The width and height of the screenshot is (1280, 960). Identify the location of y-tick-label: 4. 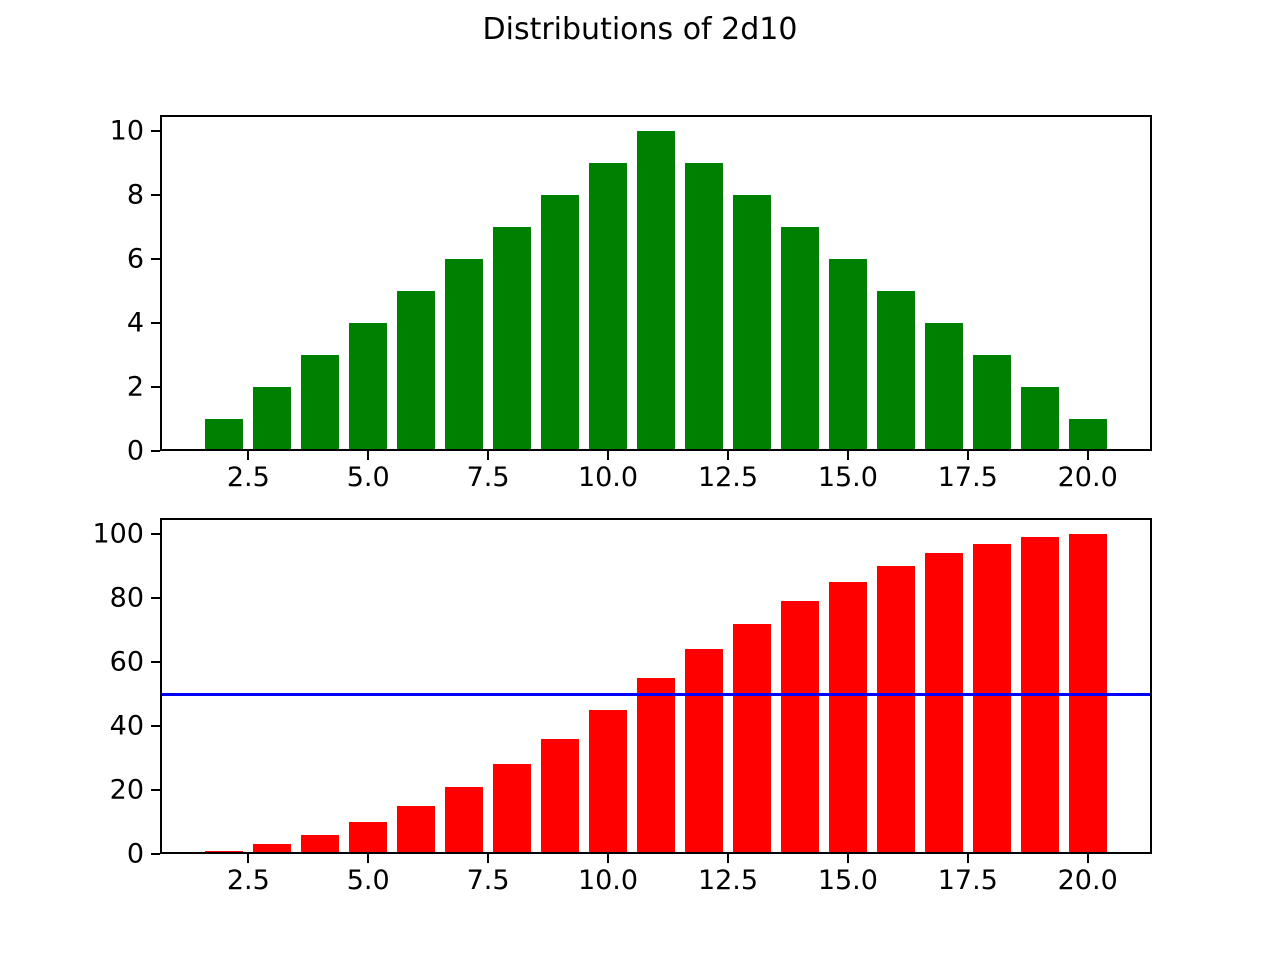
(135, 323).